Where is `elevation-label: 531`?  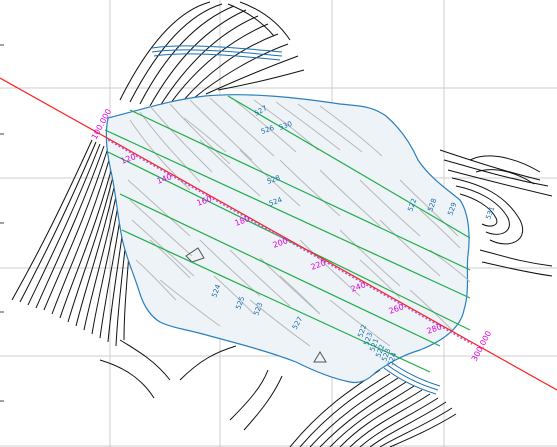 elevation-label: 531 is located at coordinates (490, 212).